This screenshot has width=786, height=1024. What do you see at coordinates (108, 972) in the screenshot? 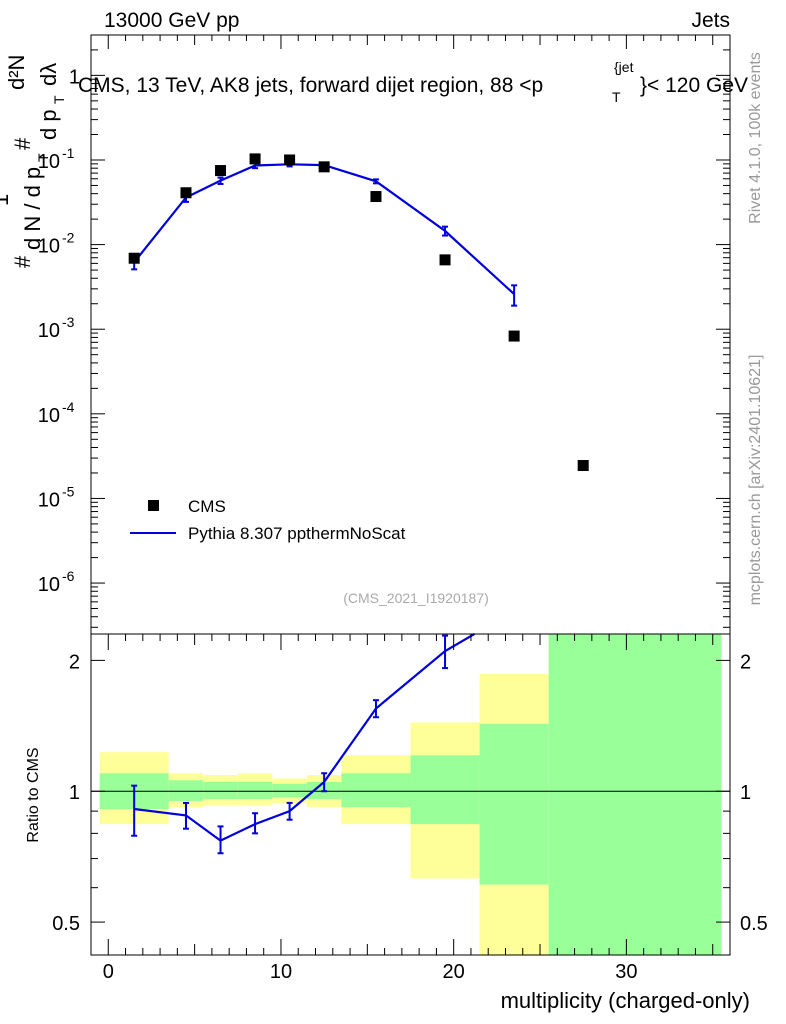
I see `x-tick-label: 0` at bounding box center [108, 972].